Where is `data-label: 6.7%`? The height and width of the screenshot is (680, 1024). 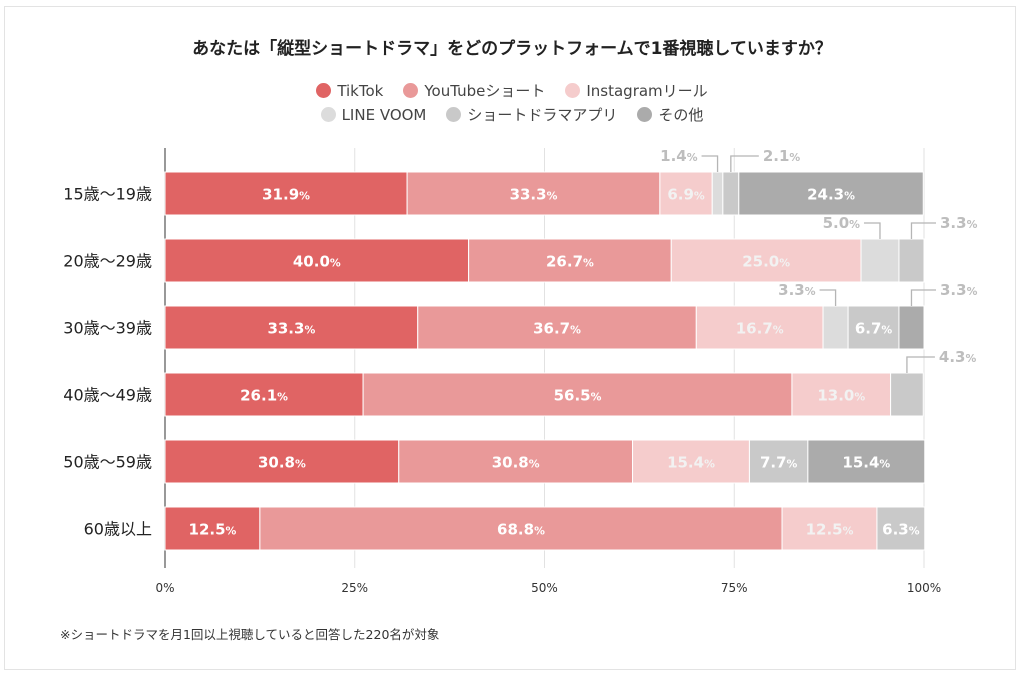 data-label: 6.7% is located at coordinates (874, 329).